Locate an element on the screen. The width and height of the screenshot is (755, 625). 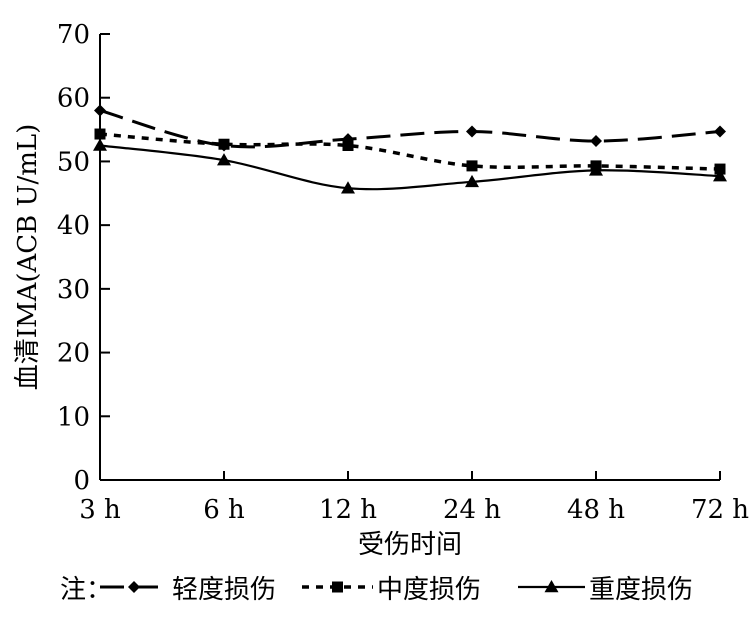
x-tick-label: 24 h is located at coordinates (472, 510).